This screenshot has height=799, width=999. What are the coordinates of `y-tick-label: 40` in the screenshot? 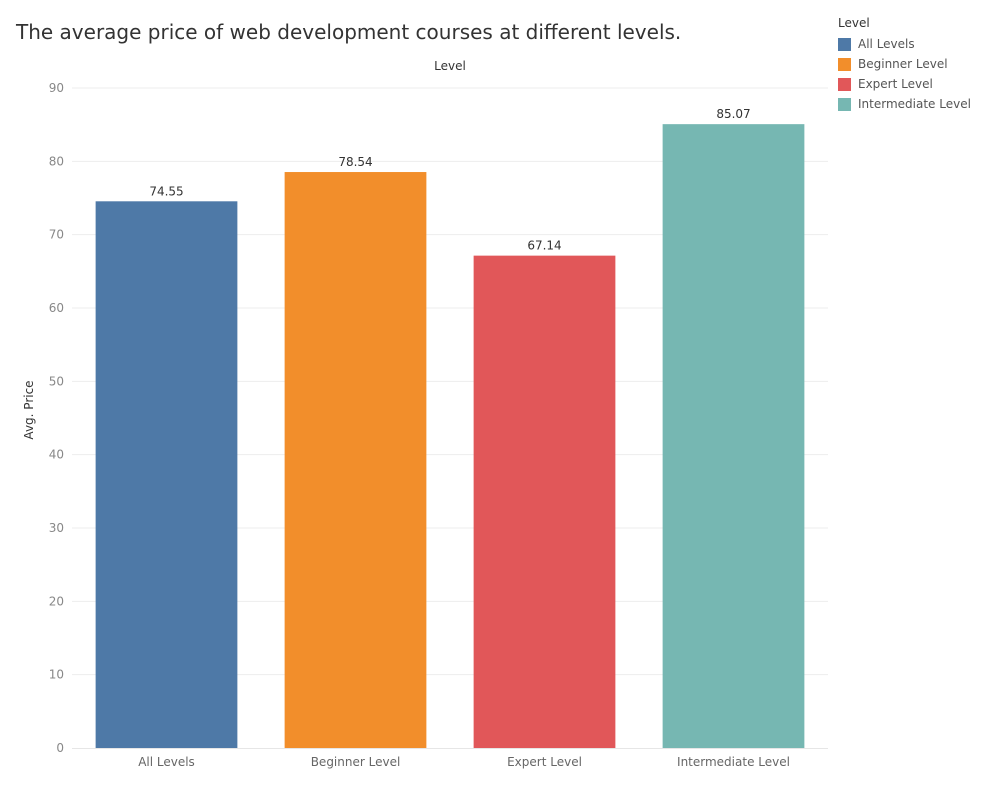 It's located at (56, 455).